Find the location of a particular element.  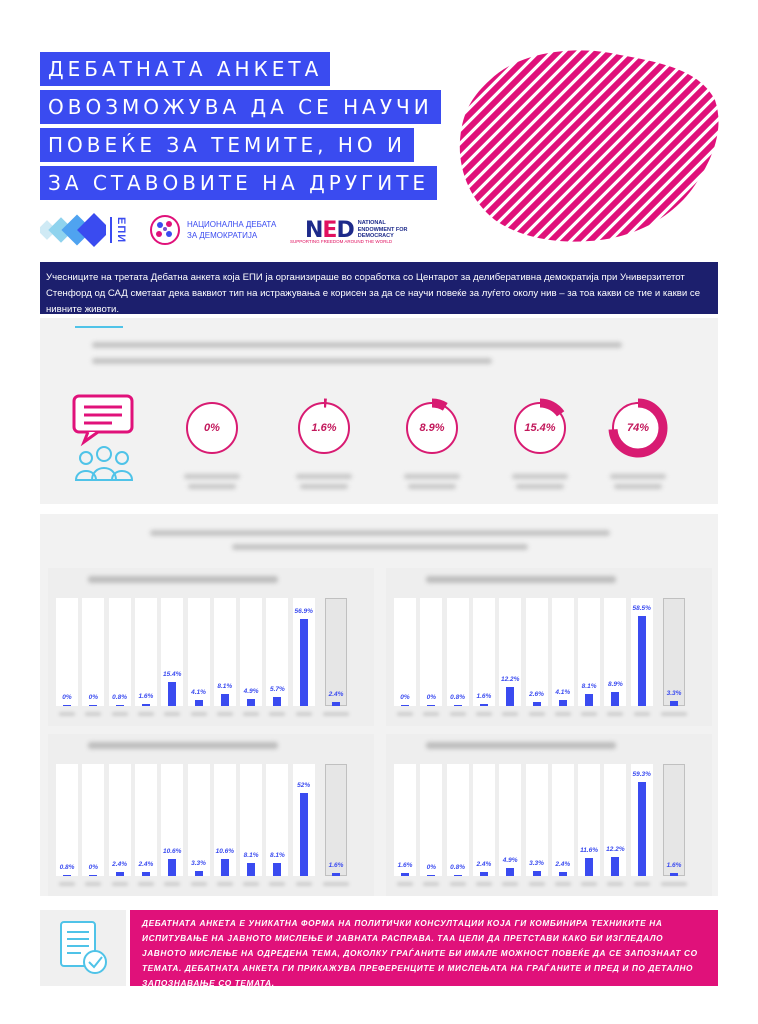

chart-value-label: 5.7% is located at coordinates (277, 690).